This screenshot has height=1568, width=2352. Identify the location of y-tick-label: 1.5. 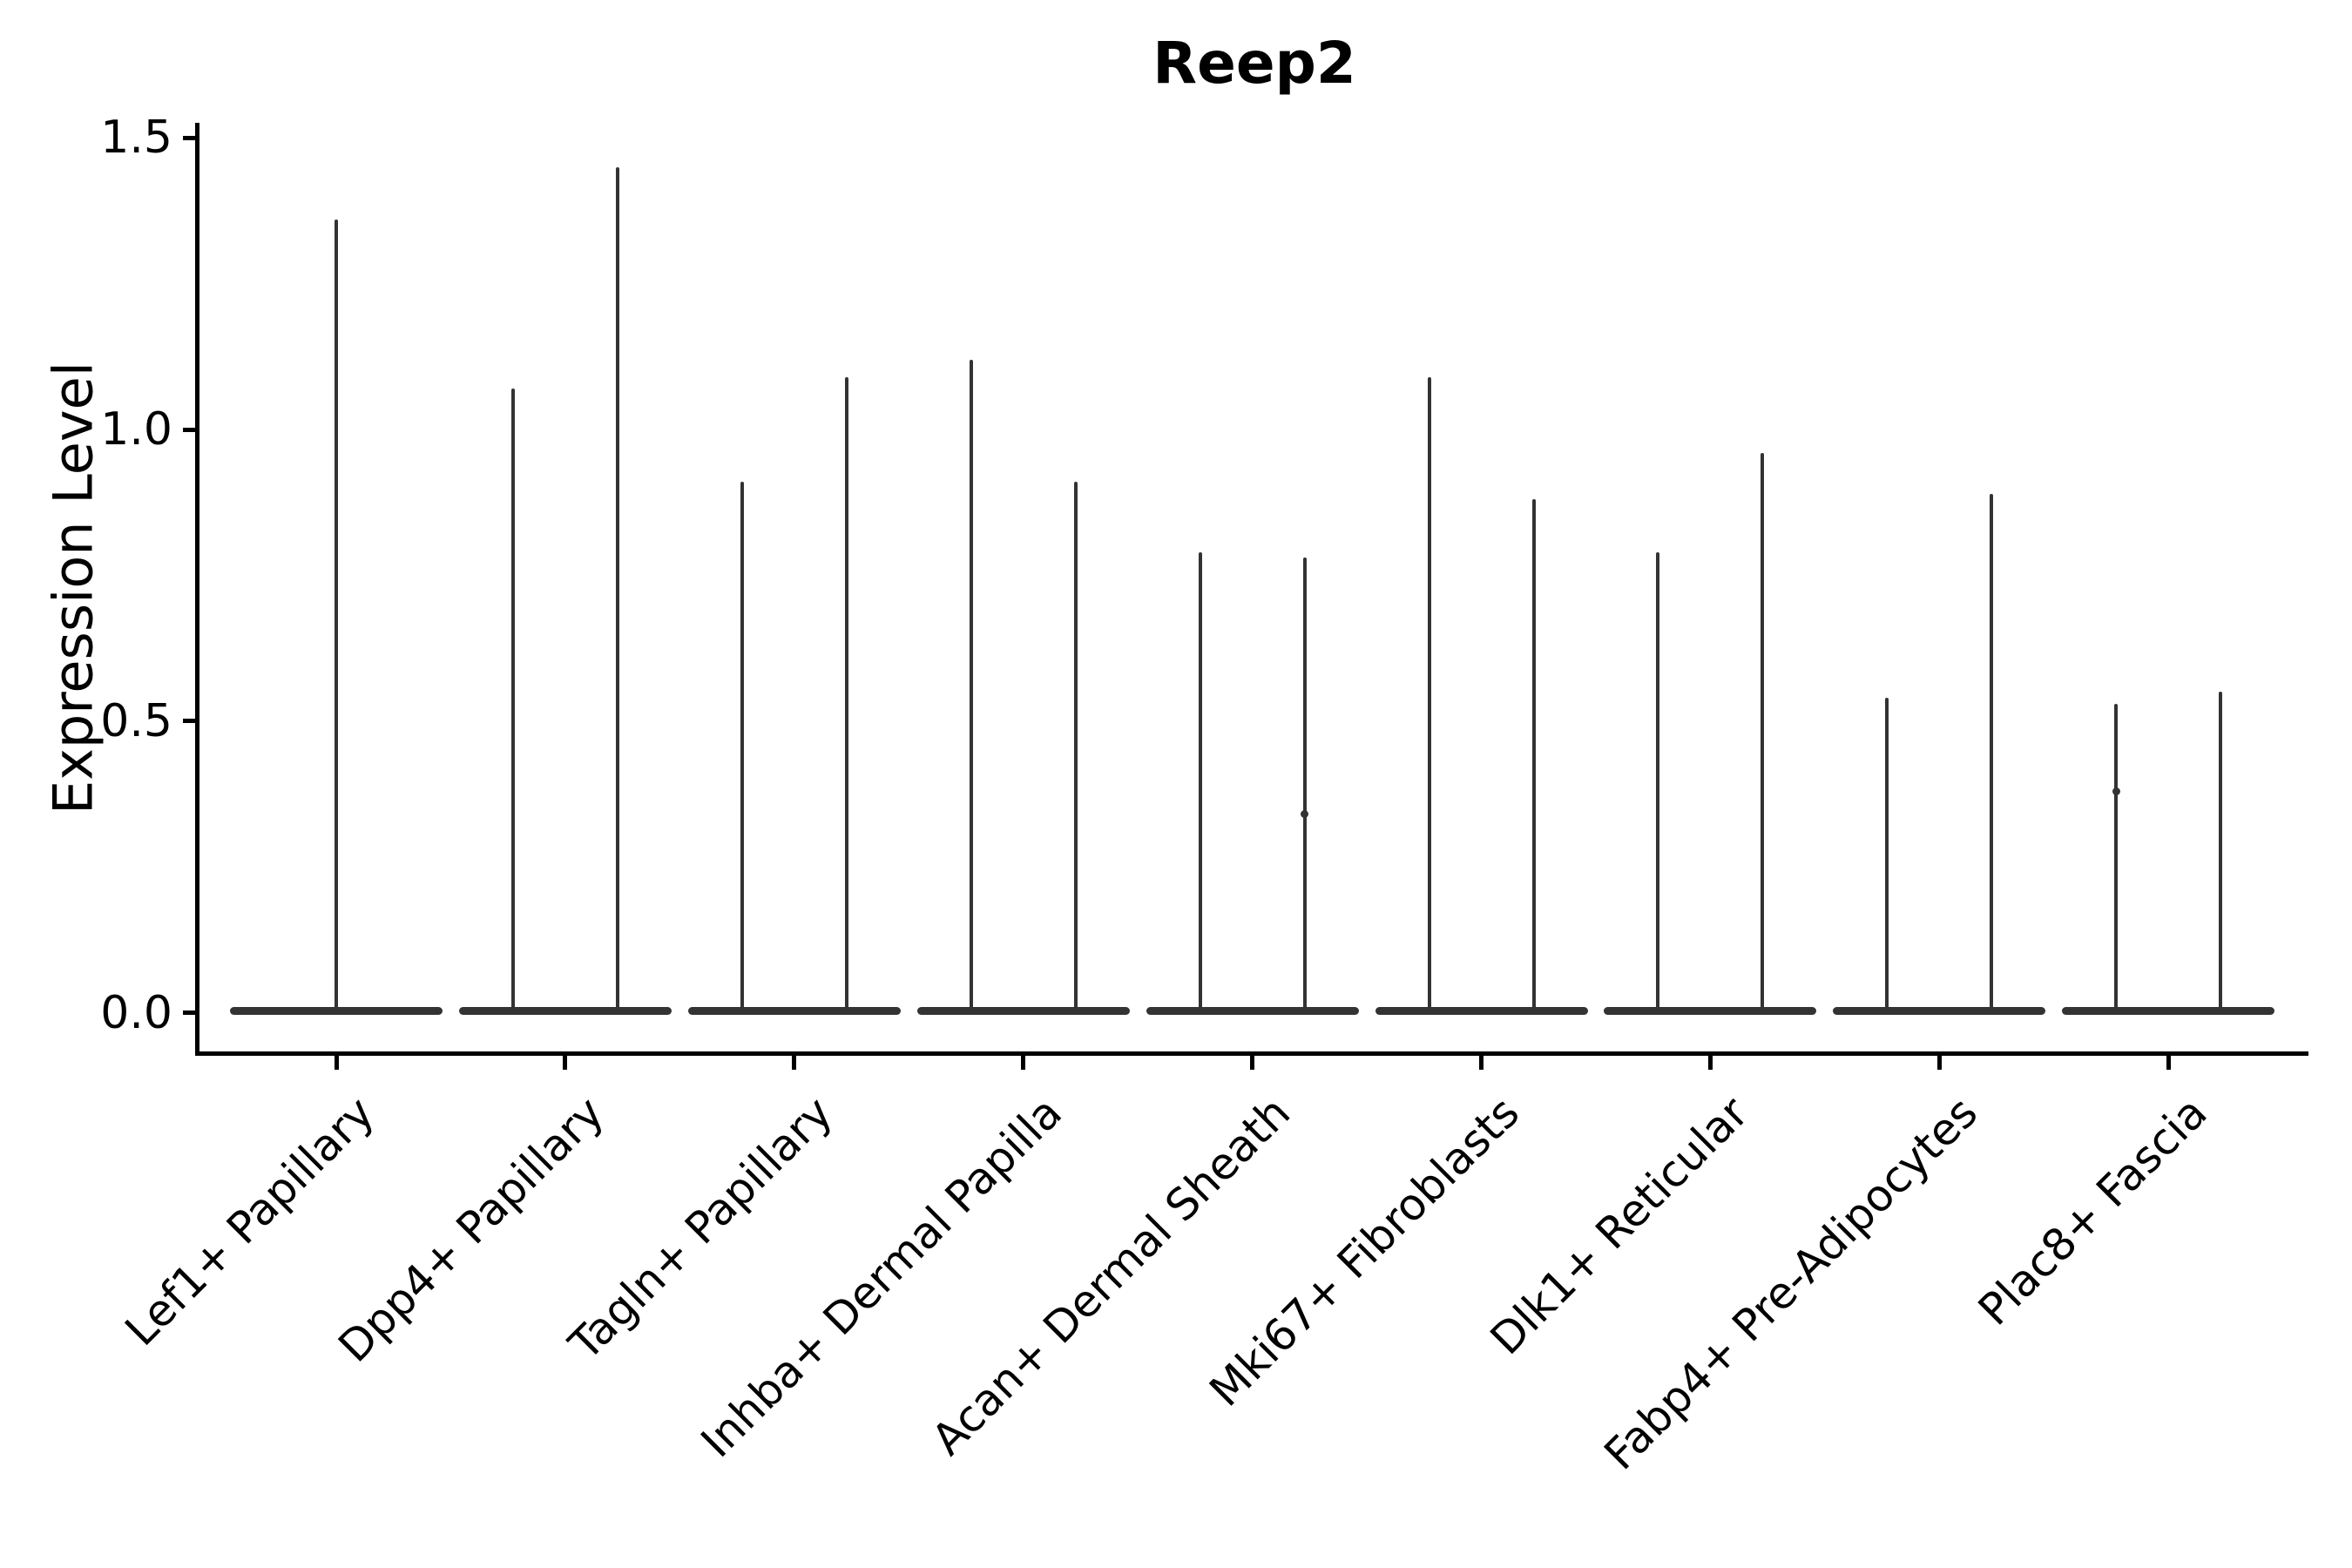
(136, 138).